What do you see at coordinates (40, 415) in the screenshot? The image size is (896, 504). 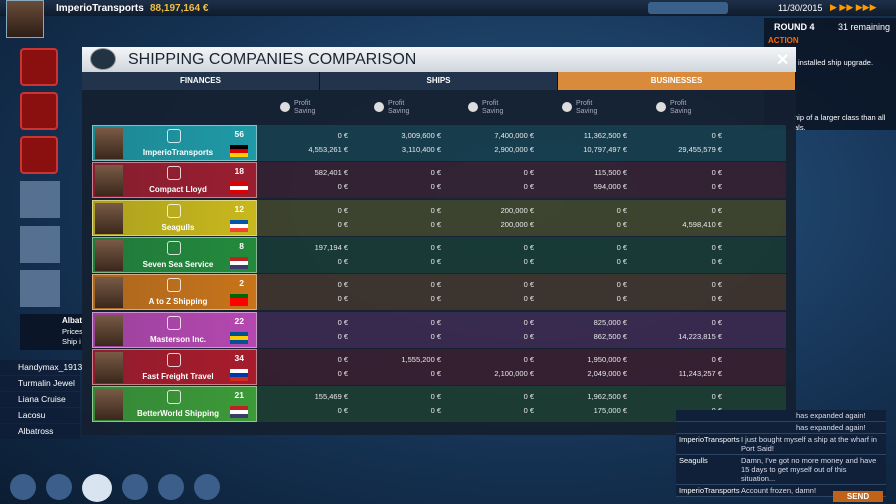 I see `ship-entry: Lacosu` at bounding box center [40, 415].